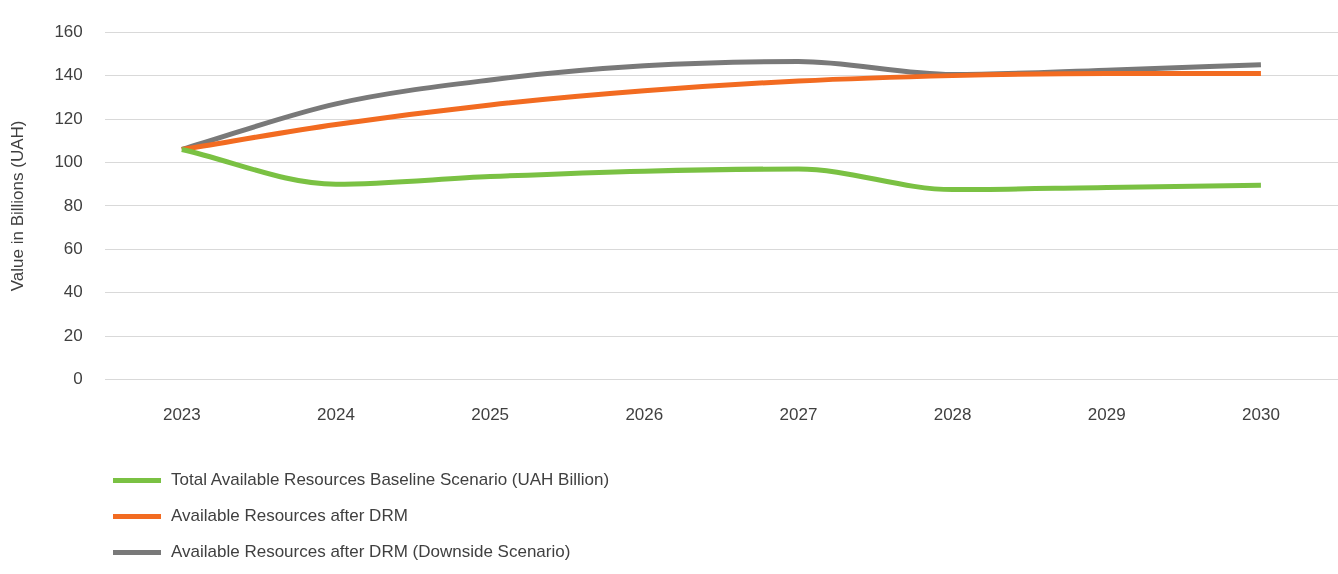  What do you see at coordinates (73, 249) in the screenshot?
I see `y-tick-label: 60` at bounding box center [73, 249].